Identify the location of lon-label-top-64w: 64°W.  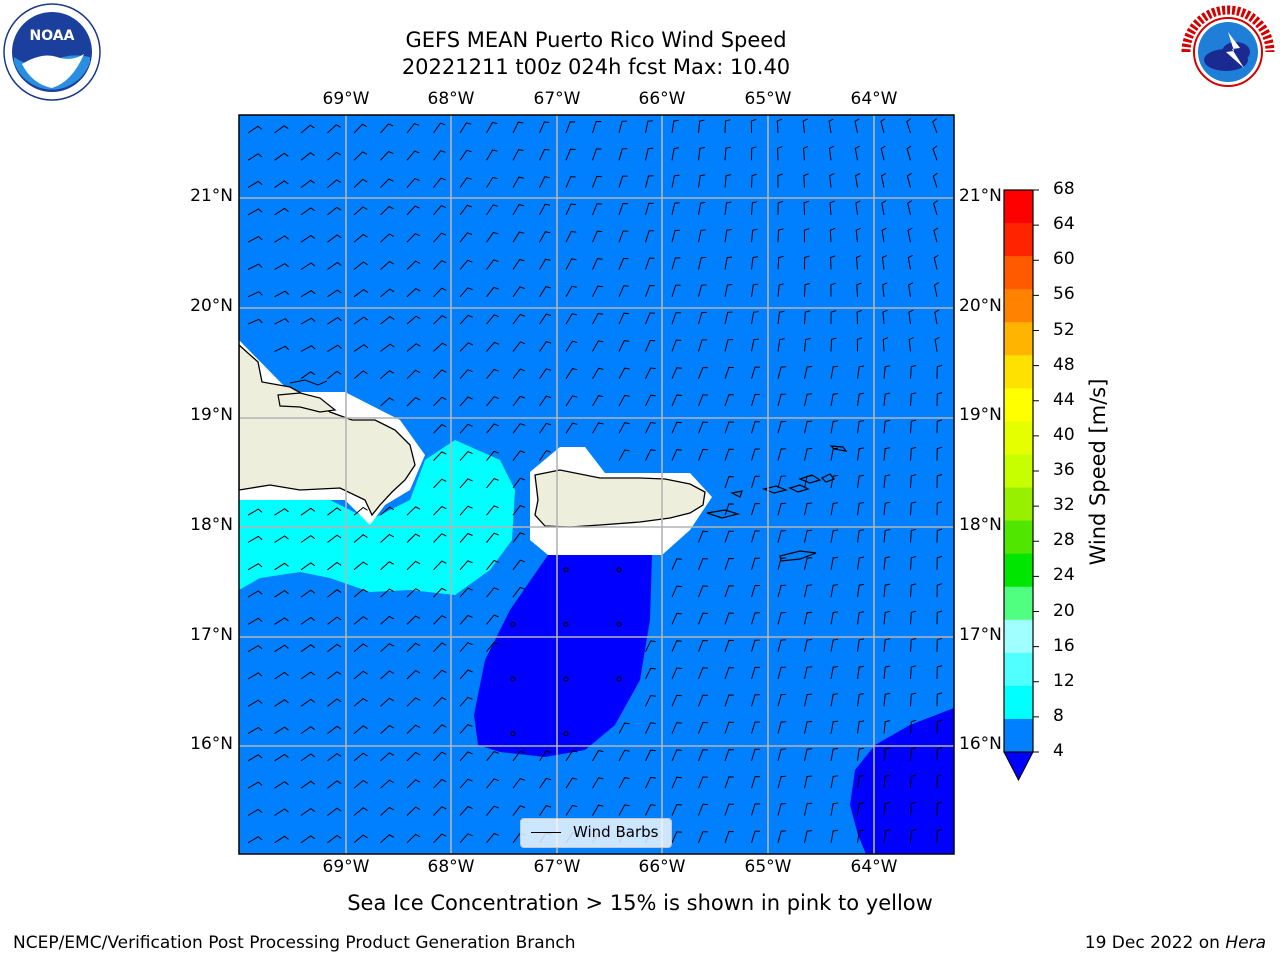
(874, 99).